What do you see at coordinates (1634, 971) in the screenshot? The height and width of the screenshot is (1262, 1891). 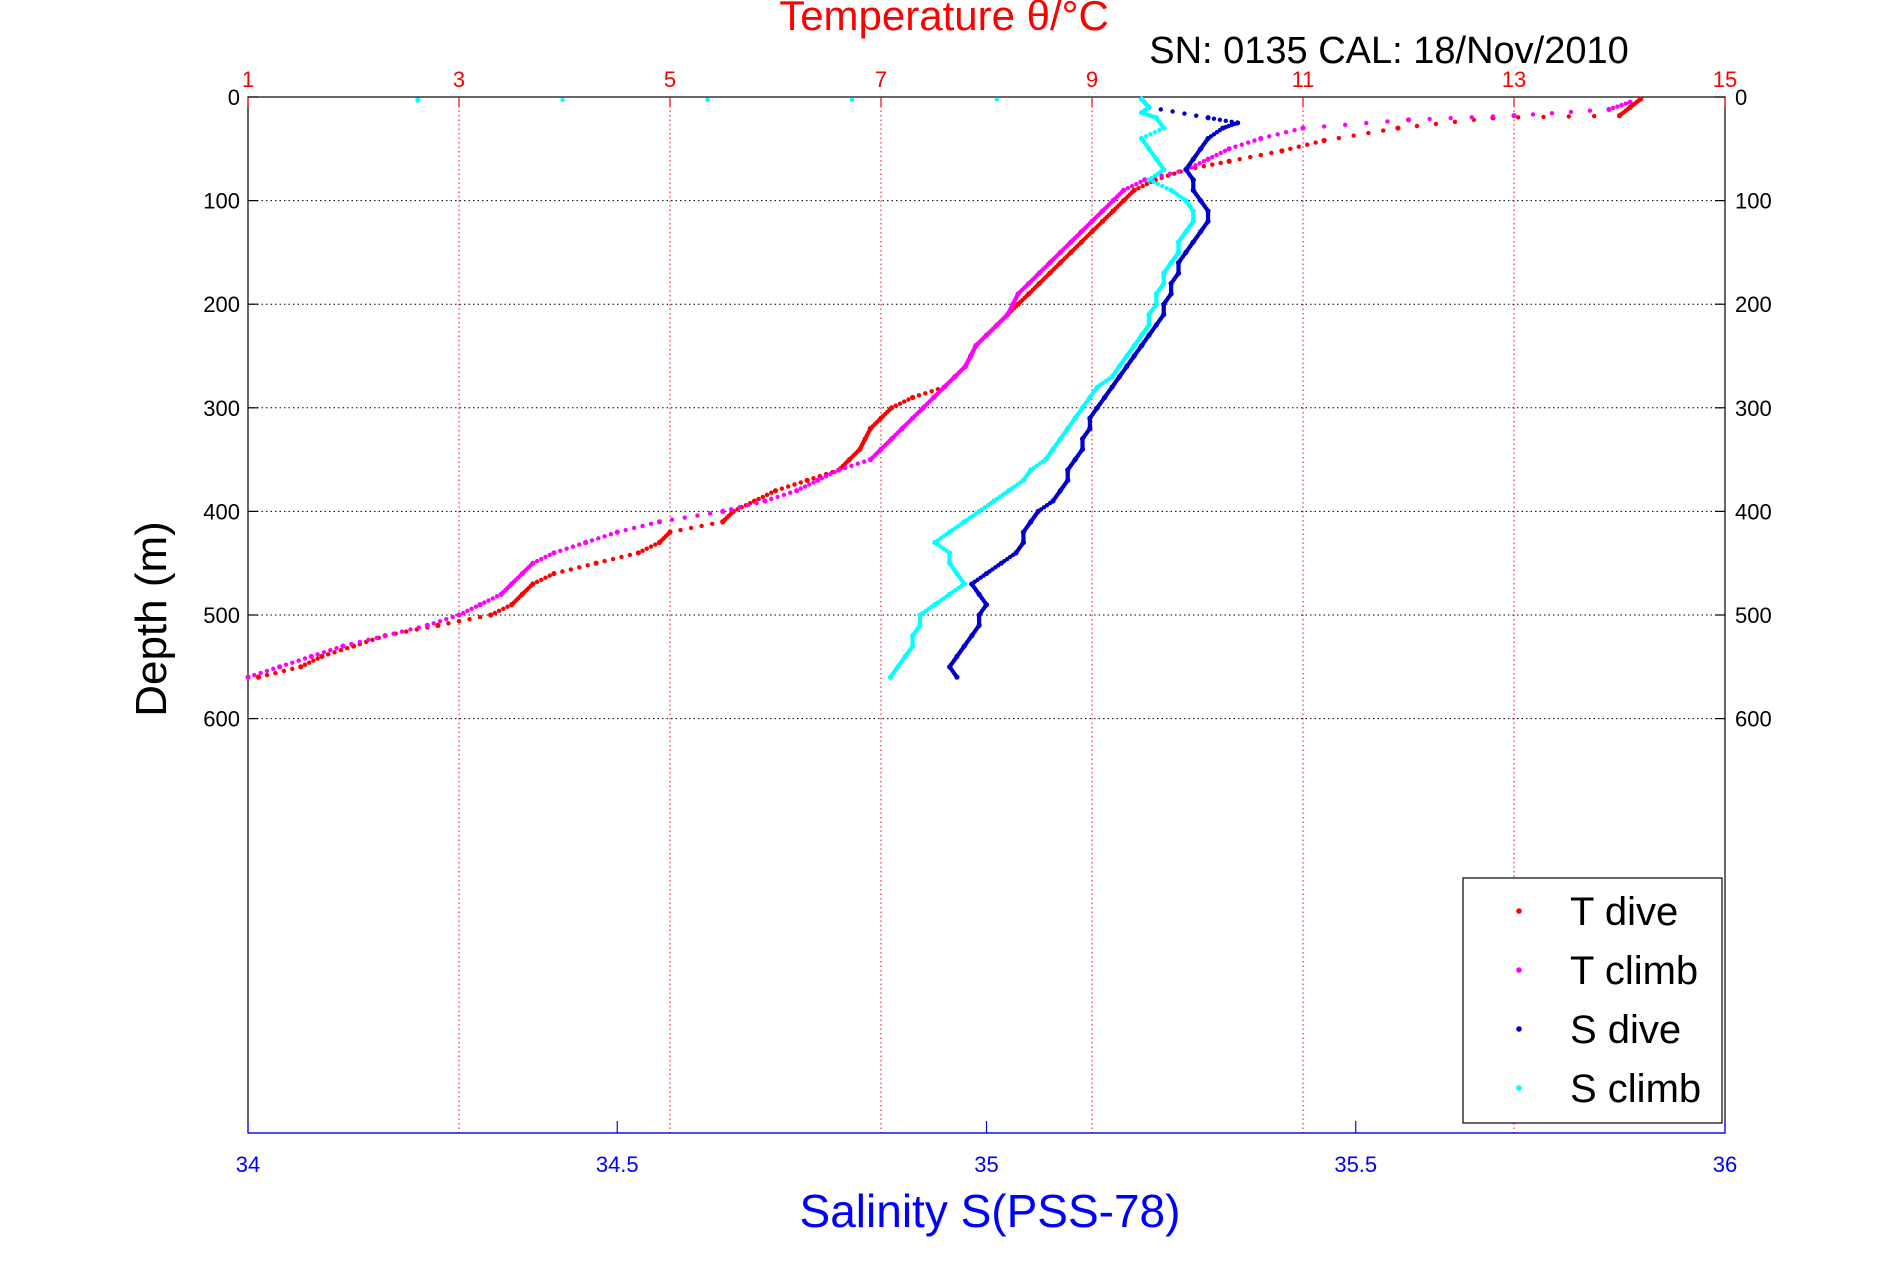 I see `legend-label: T climb` at bounding box center [1634, 971].